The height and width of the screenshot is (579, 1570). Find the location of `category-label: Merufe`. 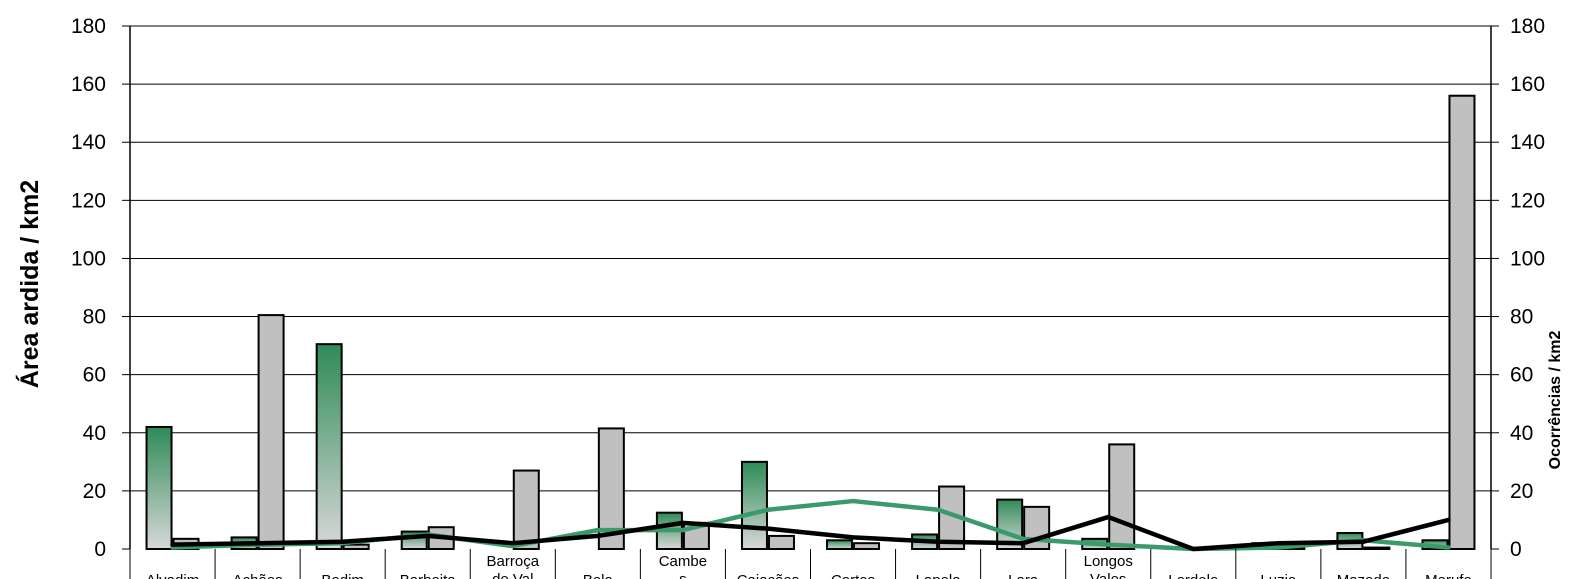

category-label: Merufe is located at coordinates (1448, 575).